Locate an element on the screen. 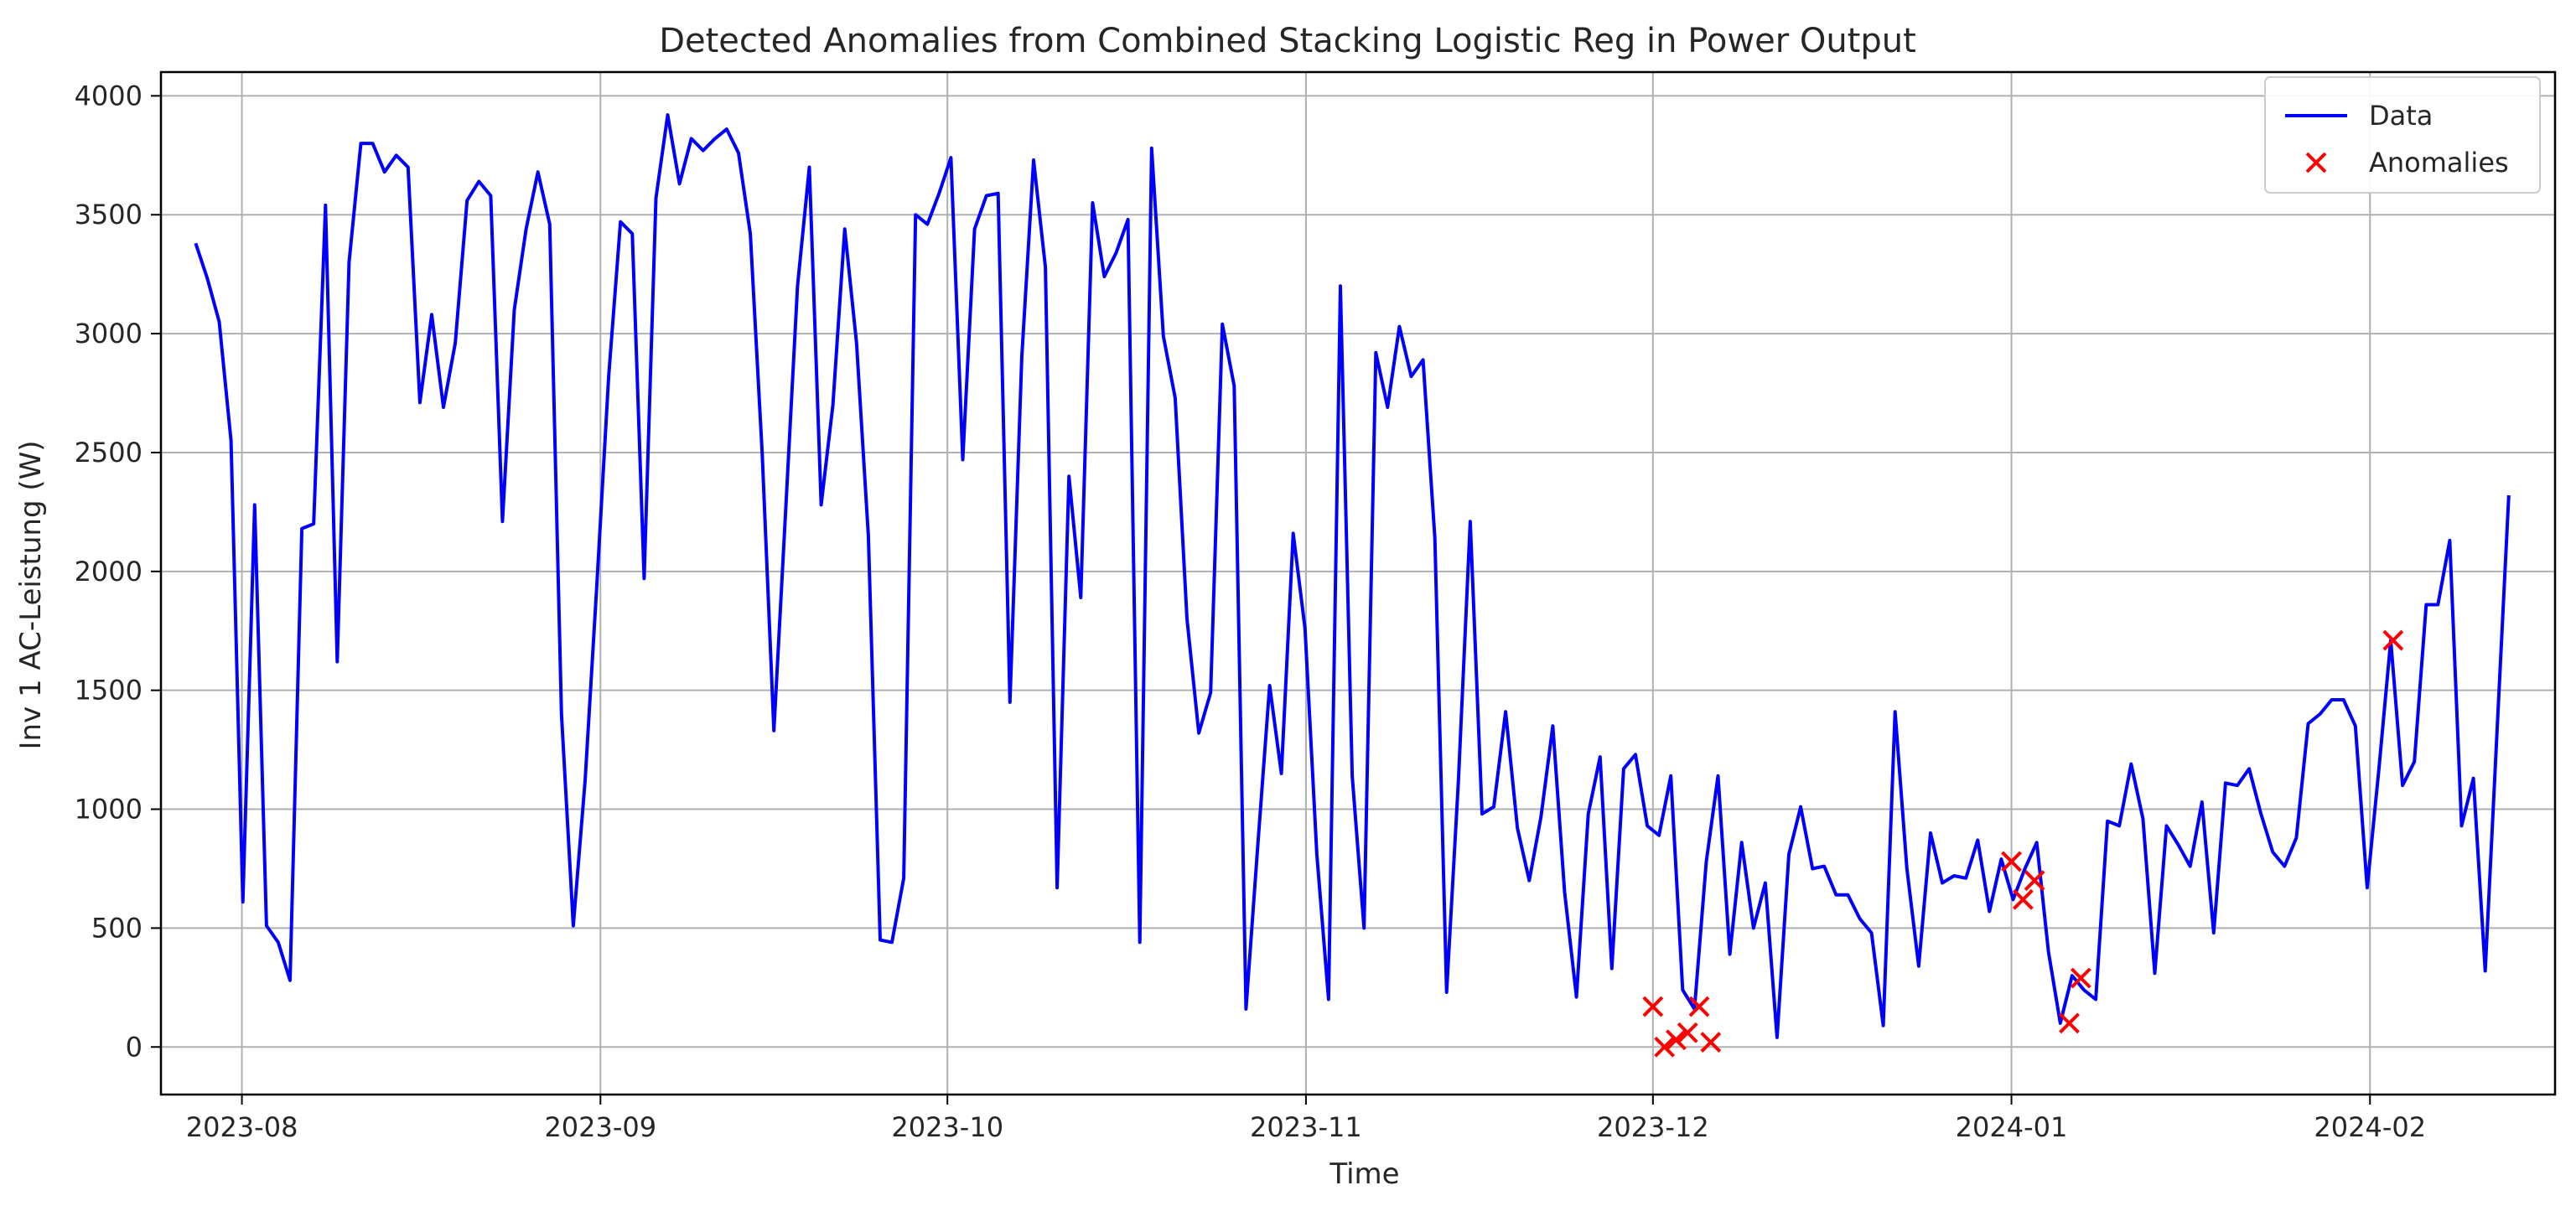  y-tick-label: 0 is located at coordinates (134, 1047).